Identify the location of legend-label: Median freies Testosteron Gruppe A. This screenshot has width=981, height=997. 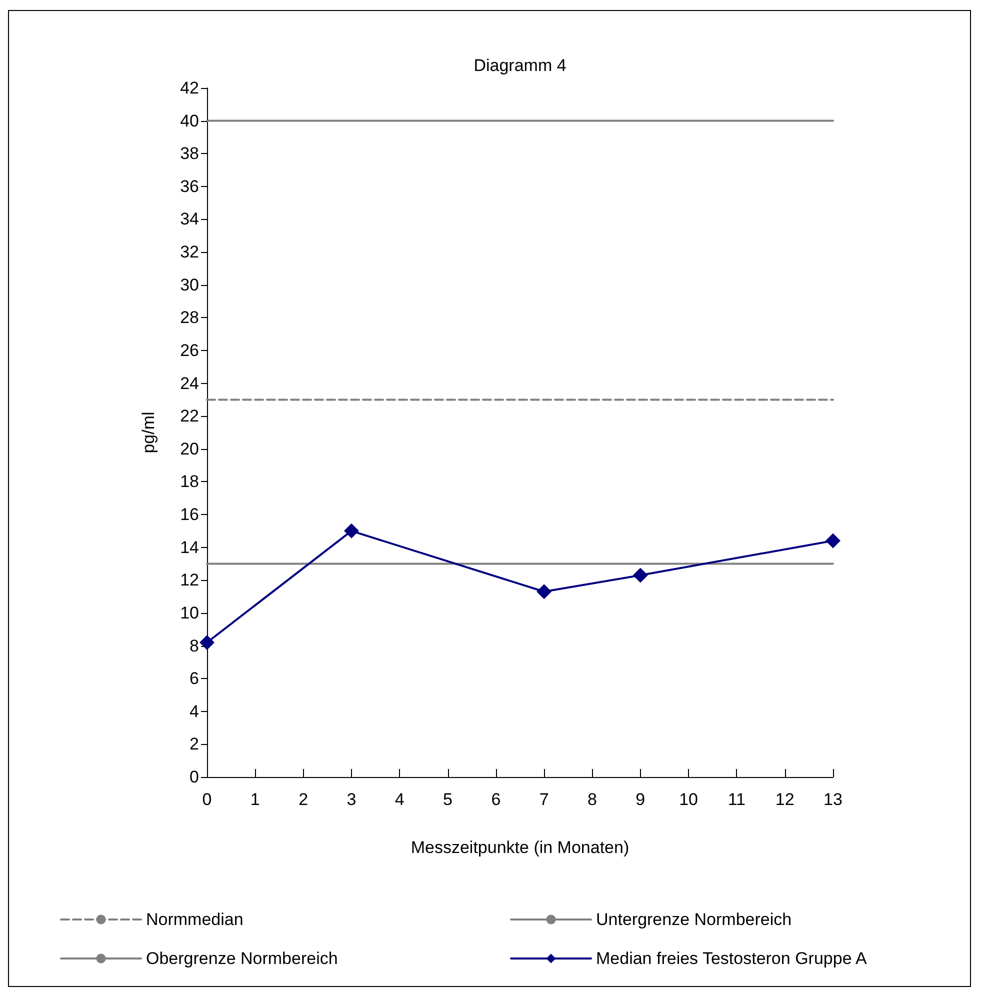
(732, 958).